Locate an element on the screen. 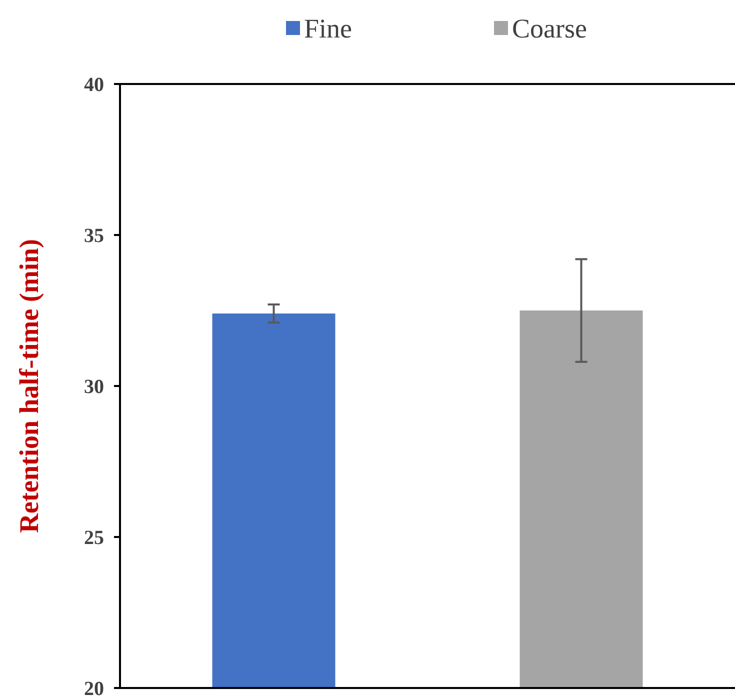 Image resolution: width=735 pixels, height=697 pixels. y-axis-title: Retention half-time (min) is located at coordinates (29, 386).